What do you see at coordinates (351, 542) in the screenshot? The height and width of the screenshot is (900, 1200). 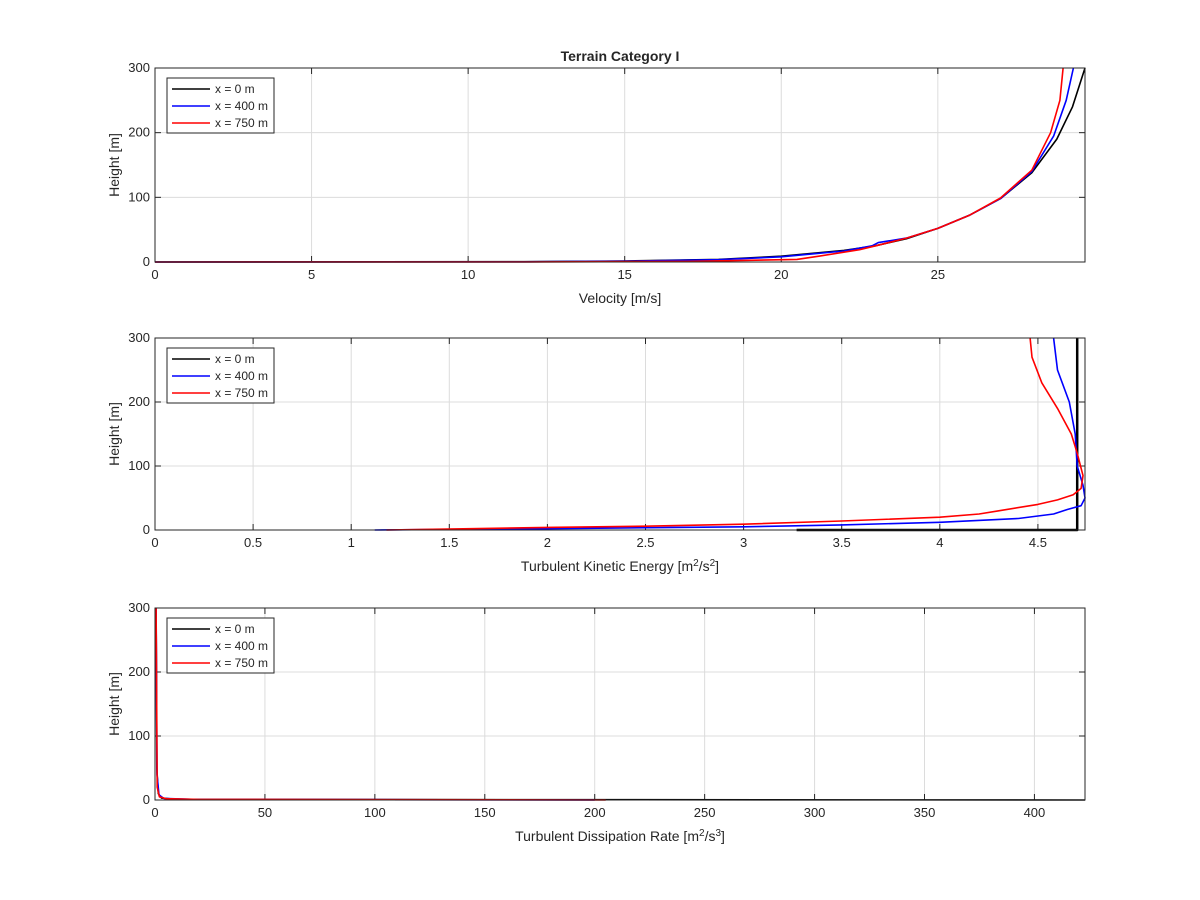 I see `x-tick-label: 1` at bounding box center [351, 542].